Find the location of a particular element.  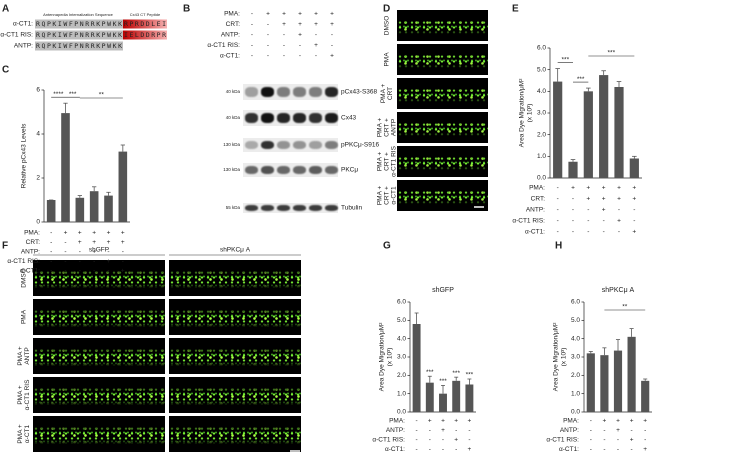

y-tick-label: 6.0 is located at coordinates (575, 302).